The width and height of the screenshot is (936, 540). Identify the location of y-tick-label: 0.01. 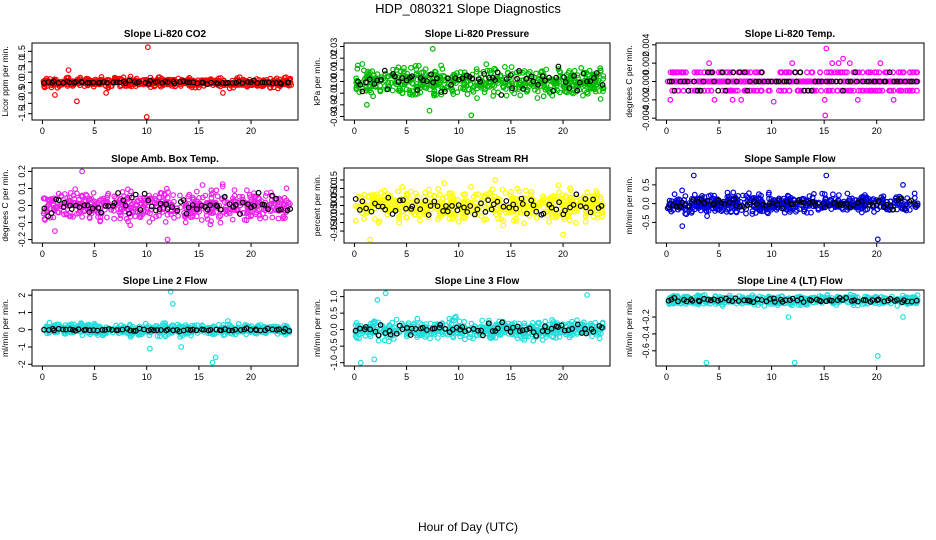
(334, 70).